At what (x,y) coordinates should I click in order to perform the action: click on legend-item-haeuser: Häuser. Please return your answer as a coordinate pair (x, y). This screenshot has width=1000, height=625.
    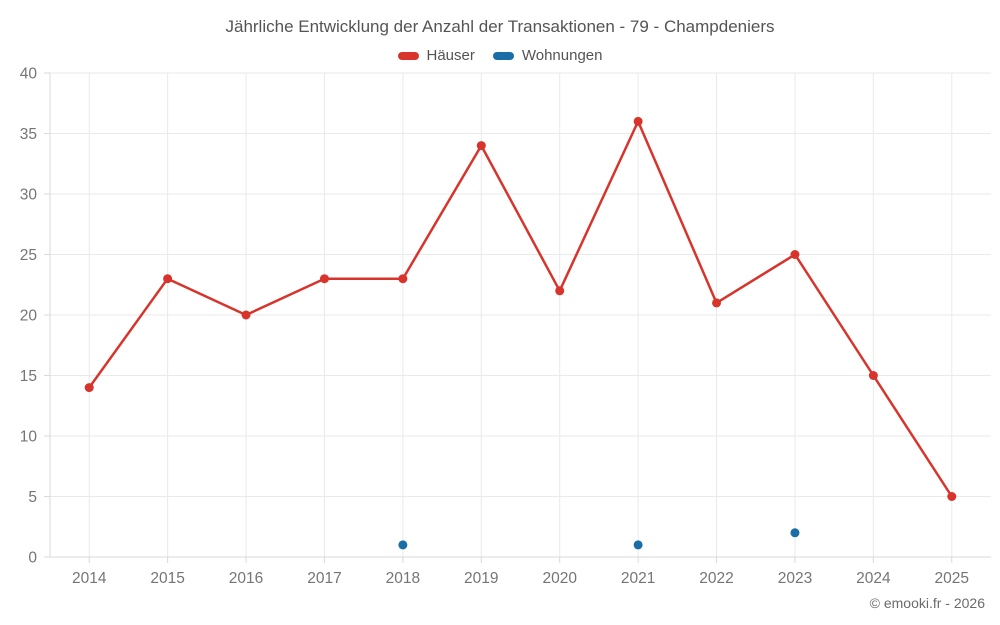
    Looking at the image, I should click on (436, 55).